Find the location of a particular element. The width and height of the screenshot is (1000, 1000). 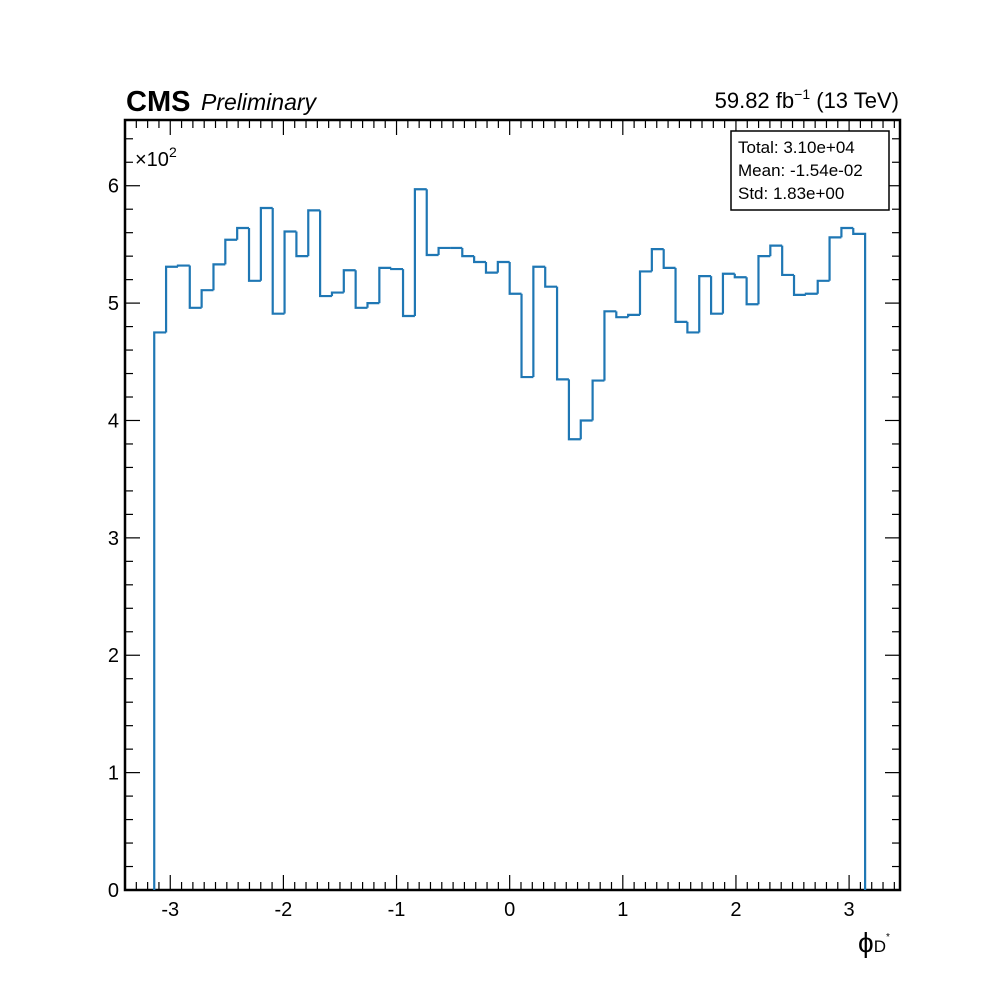

x-axis-label-symbol: ϕ is located at coordinates (866, 942).